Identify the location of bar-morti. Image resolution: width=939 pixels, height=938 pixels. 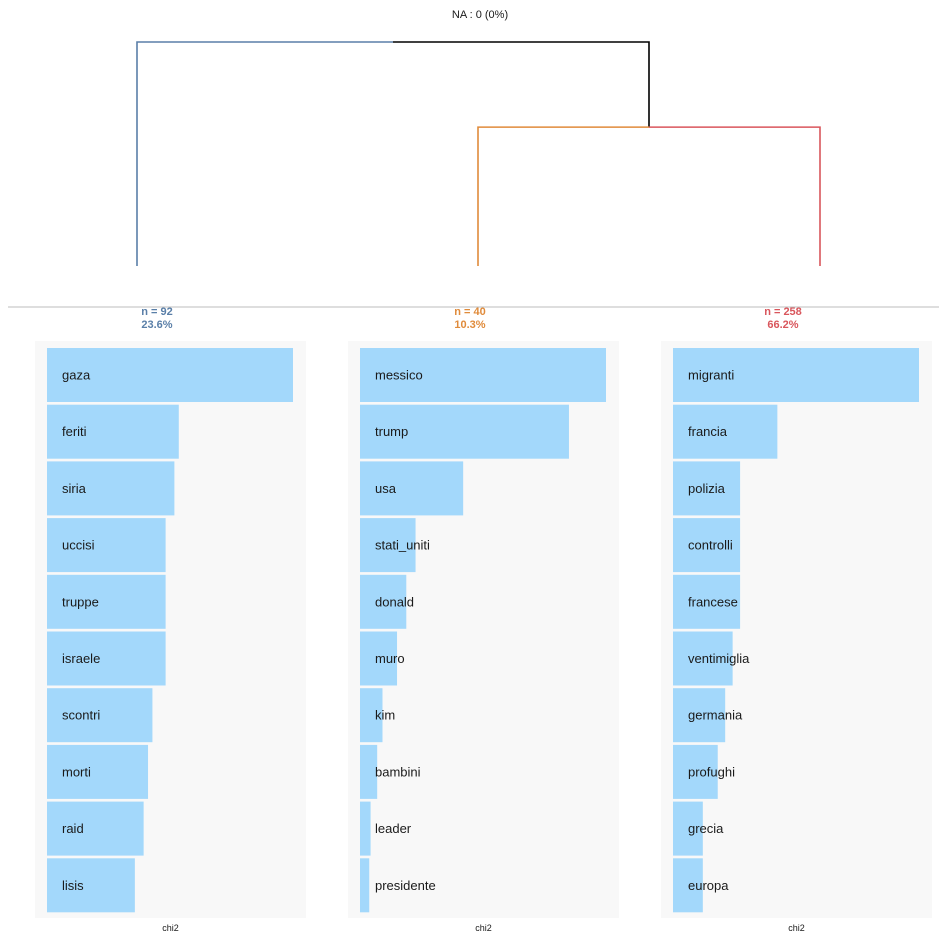
(98, 771).